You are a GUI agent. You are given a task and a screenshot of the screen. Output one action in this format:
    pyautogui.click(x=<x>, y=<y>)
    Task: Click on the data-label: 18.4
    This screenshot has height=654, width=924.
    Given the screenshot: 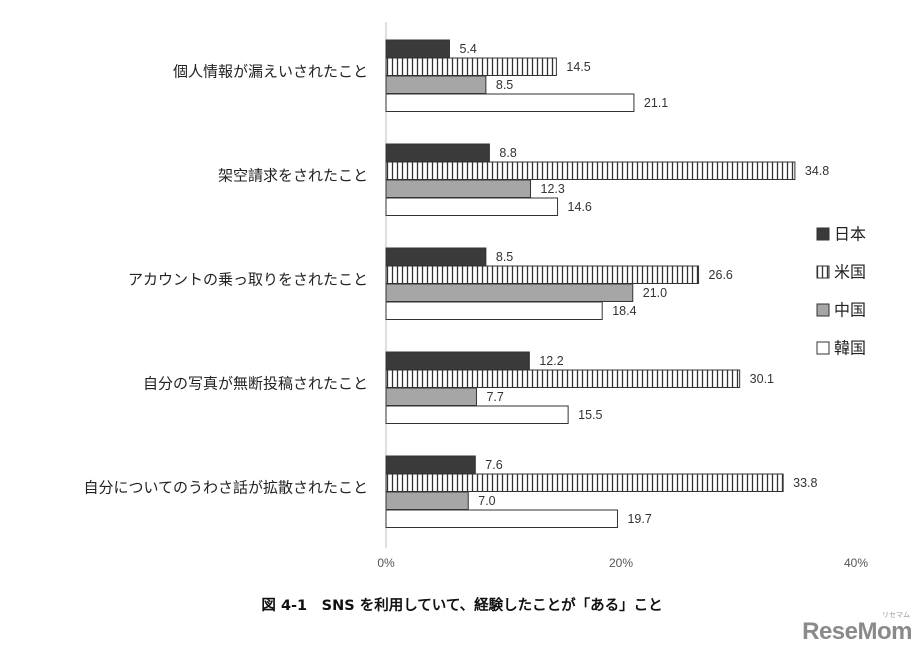 What is the action you would take?
    pyautogui.click(x=624, y=311)
    